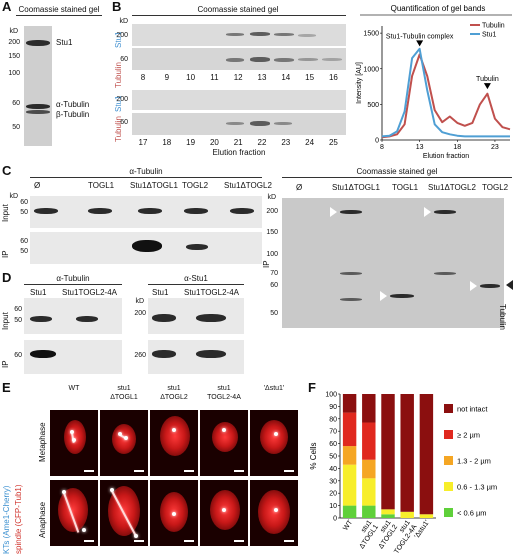 This screenshot has width=520, height=558. Describe the element at coordinates (14, 56) in the screenshot. I see `a-tick-150: 150` at that location.